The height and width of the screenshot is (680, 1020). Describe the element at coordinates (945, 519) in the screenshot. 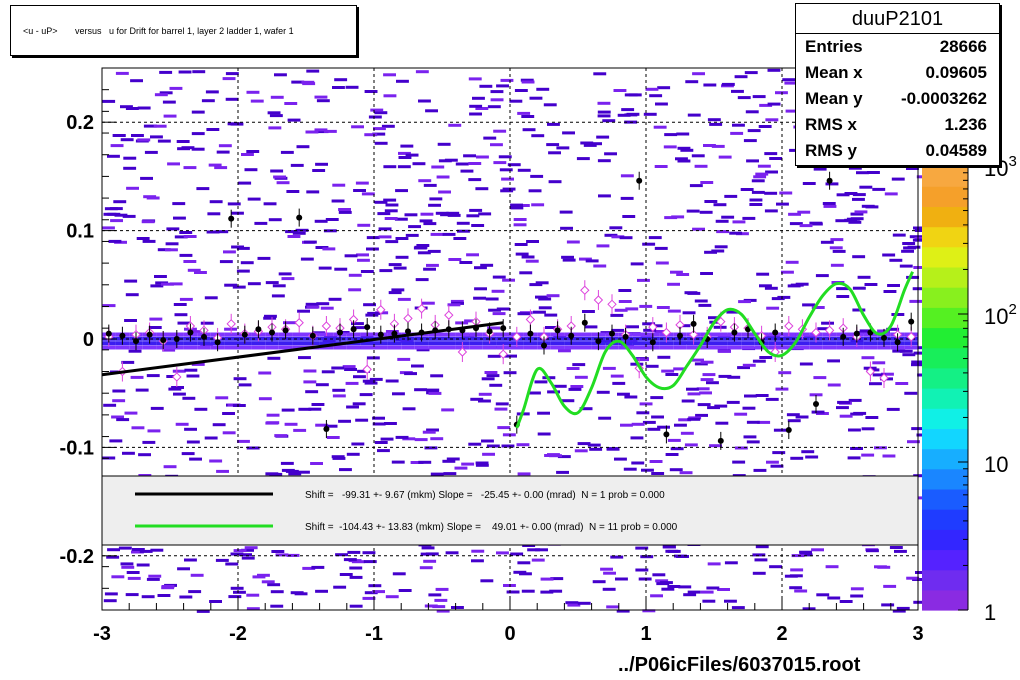

I see `color-bar-segment` at that location.